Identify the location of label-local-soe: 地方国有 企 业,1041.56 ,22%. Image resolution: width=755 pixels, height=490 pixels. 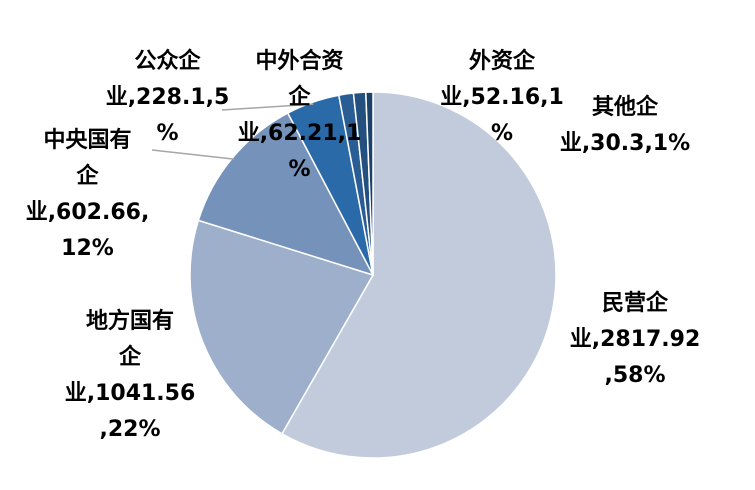
(130, 375).